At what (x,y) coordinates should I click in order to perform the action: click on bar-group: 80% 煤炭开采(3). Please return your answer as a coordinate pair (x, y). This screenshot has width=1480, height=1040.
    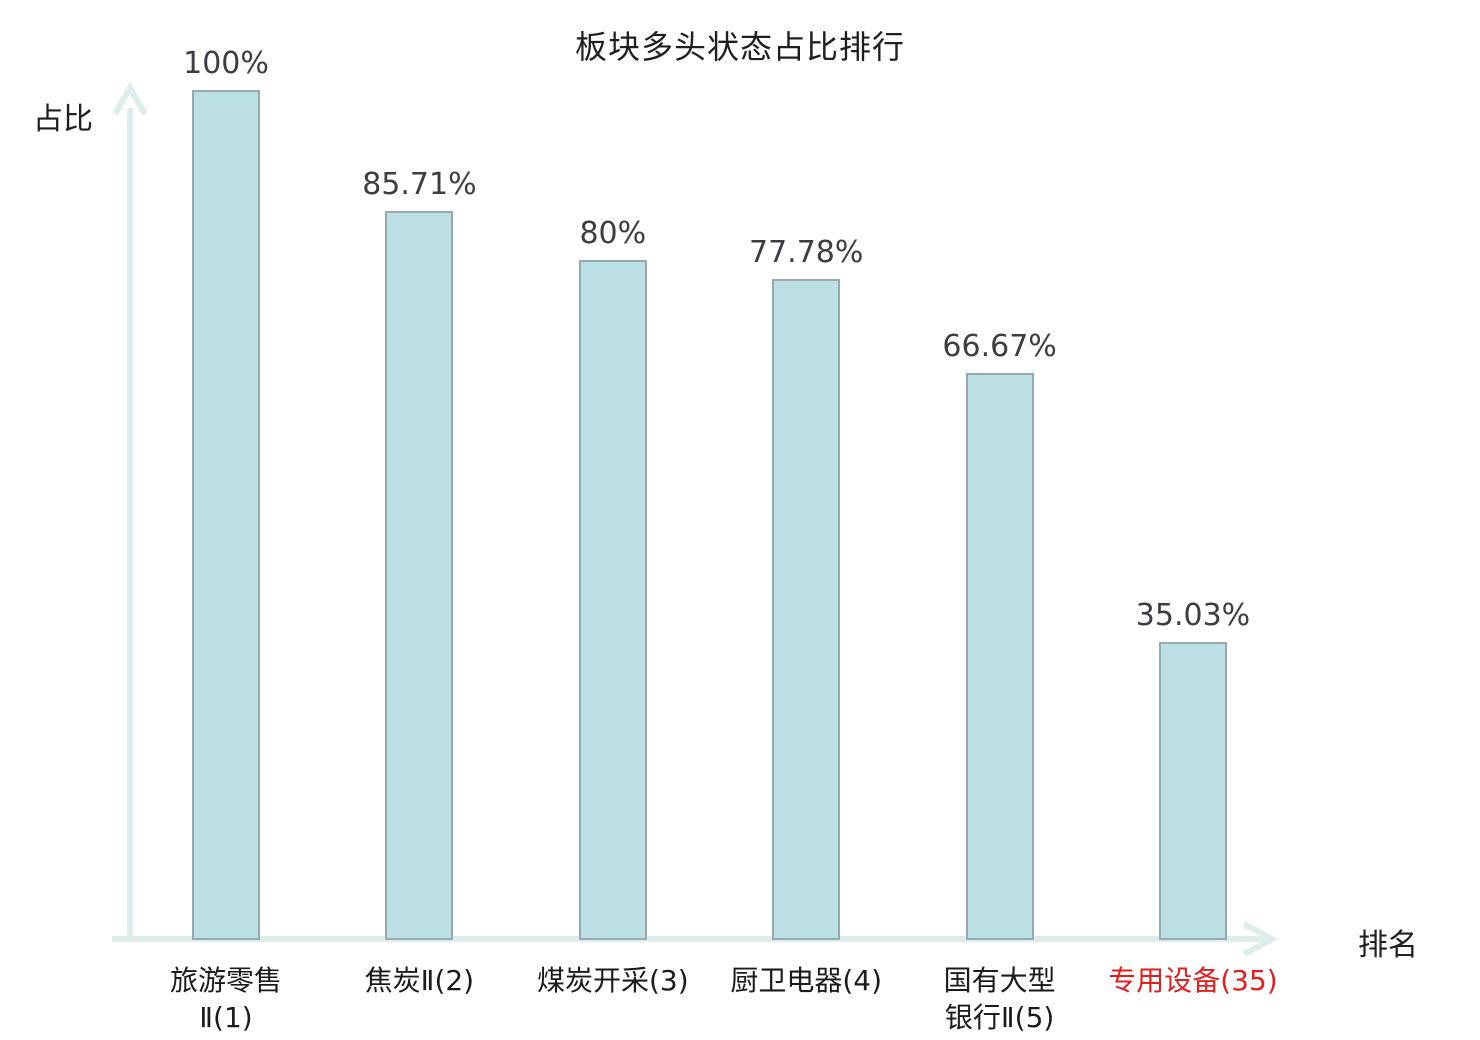
    Looking at the image, I should click on (613, 520).